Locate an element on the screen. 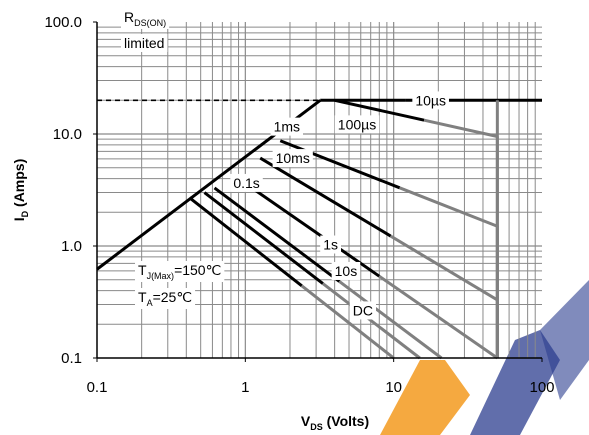 The width and height of the screenshot is (589, 435). series-line-5-tail is located at coordinates (390, 320).